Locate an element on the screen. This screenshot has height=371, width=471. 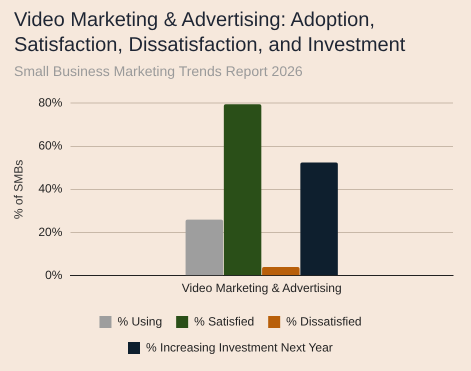
y-tick-label: 20% is located at coordinates (50, 231).